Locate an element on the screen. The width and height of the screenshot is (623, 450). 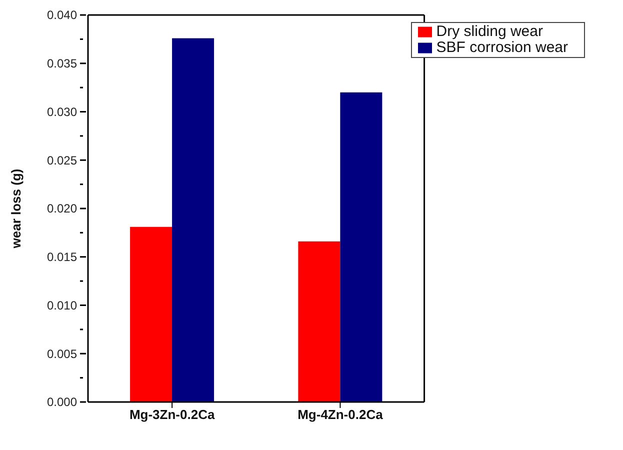
x-tick-label: Mg-3Zn-0.2Ca is located at coordinates (172, 414).